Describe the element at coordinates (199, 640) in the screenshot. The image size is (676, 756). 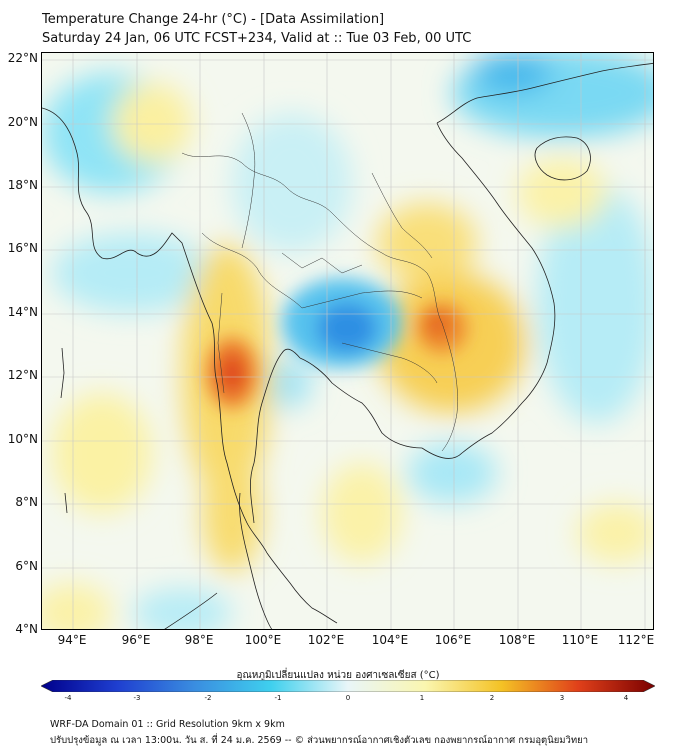
I see `lon-label: 98°E` at that location.